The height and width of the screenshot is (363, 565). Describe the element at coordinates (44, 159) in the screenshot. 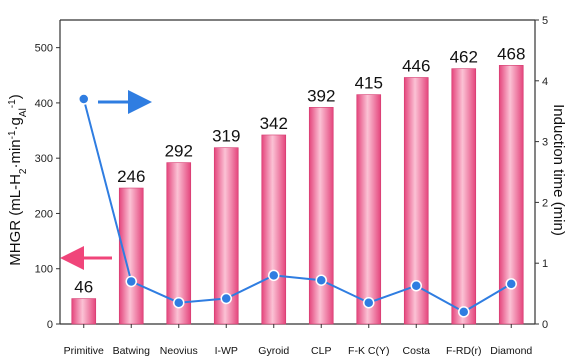

I see `y-left-tick-label: 300` at that location.